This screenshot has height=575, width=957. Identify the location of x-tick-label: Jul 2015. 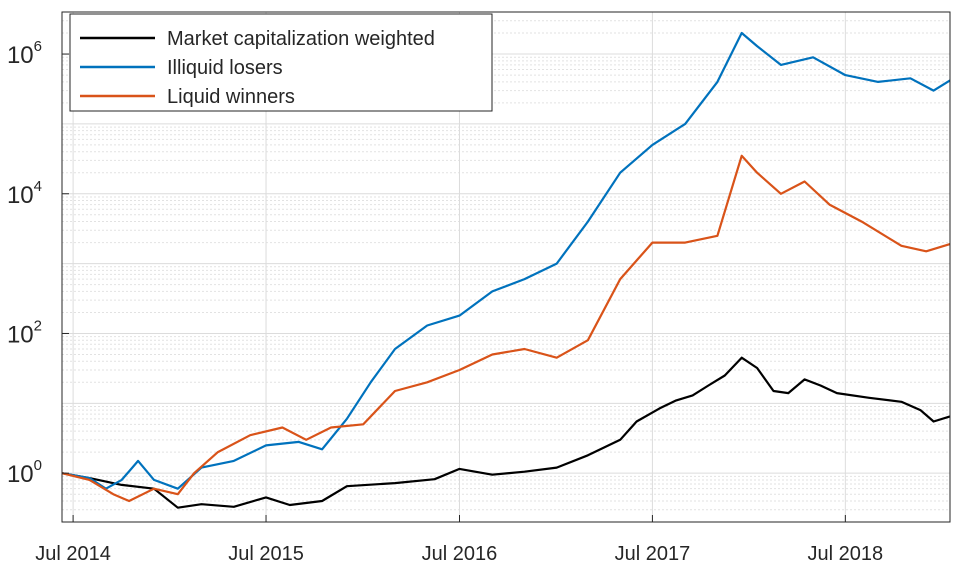
(266, 554).